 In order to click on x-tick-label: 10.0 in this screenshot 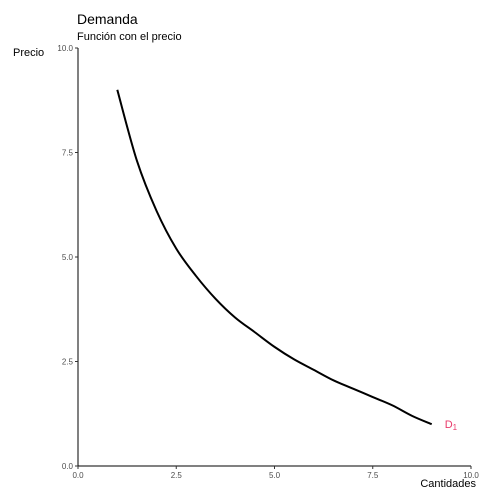, I will do `click(471, 475)`.